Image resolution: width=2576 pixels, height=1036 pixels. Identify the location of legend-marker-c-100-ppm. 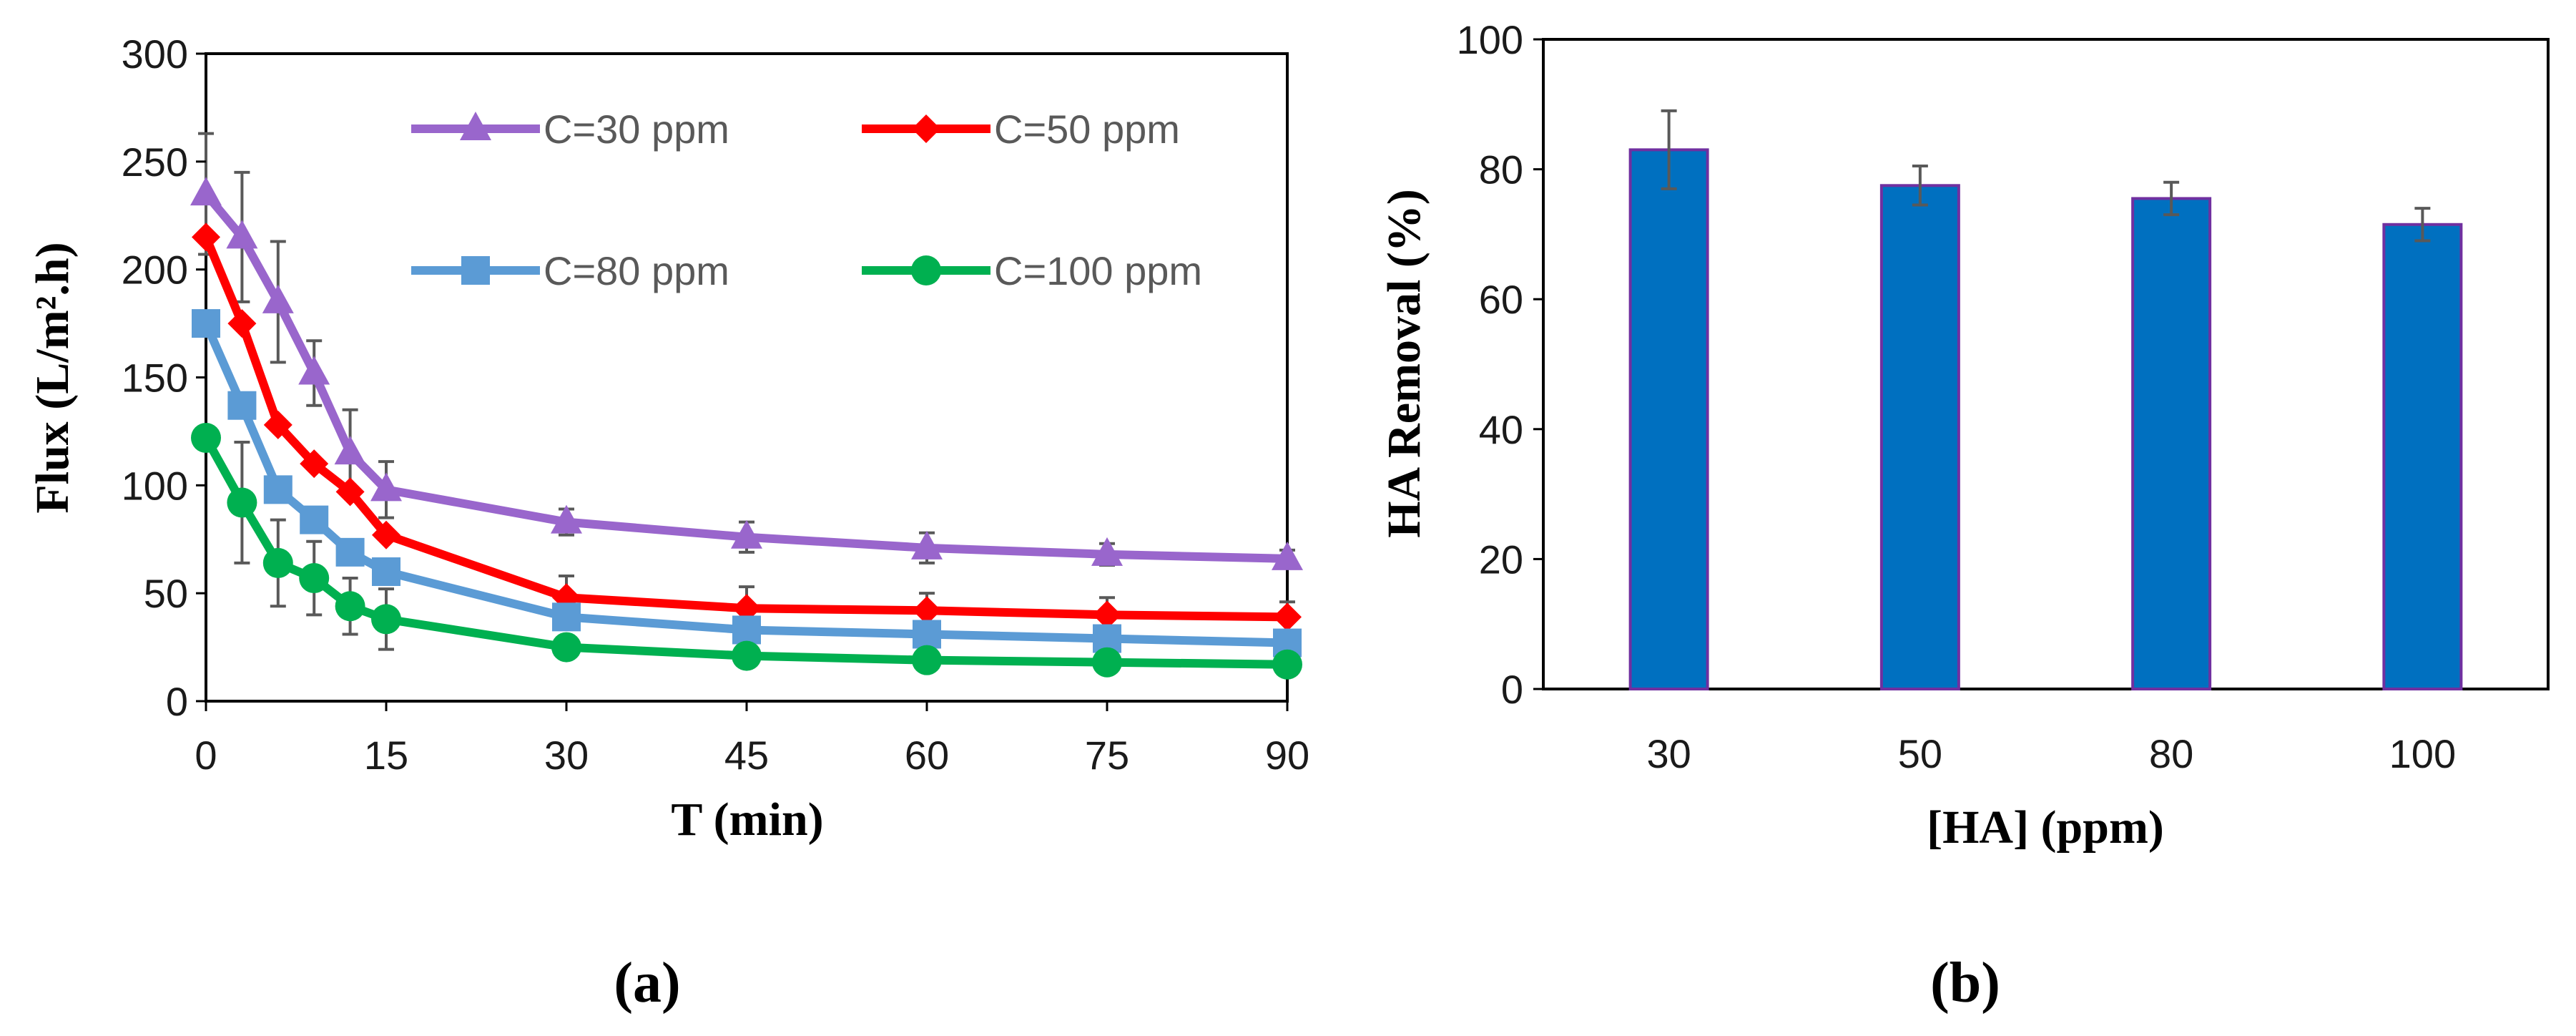
(926, 270).